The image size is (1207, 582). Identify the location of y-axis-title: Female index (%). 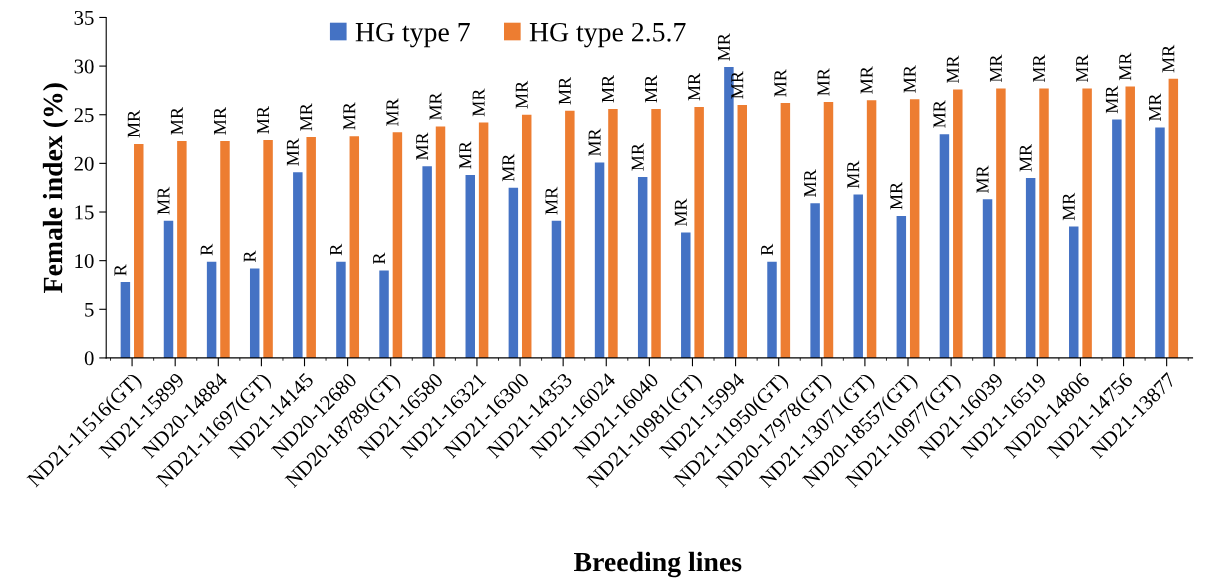
(55, 188).